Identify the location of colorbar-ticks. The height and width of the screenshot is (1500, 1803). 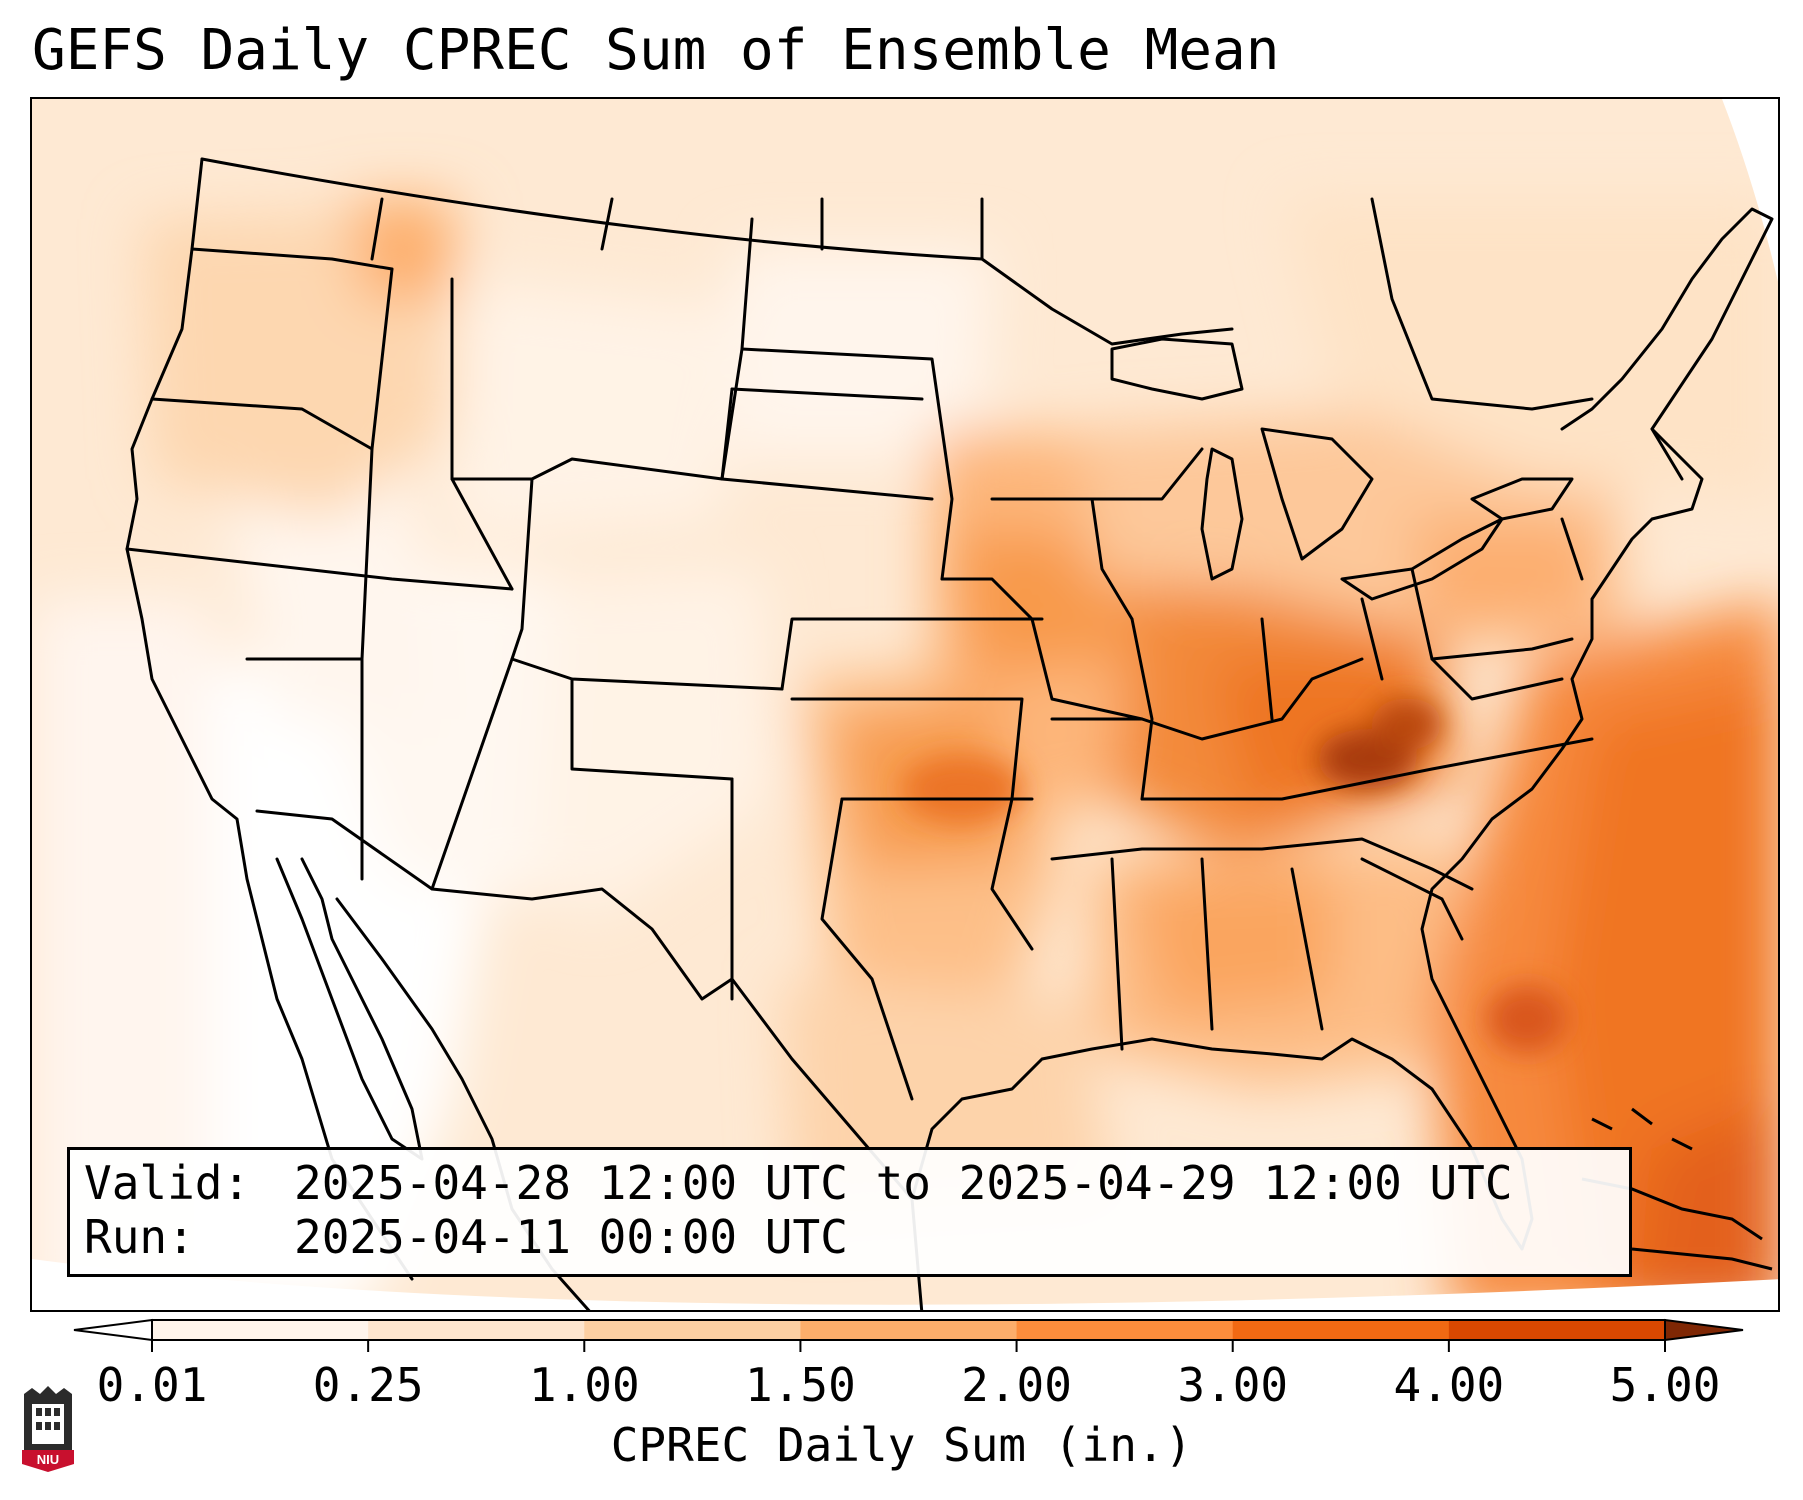
(908, 1346).